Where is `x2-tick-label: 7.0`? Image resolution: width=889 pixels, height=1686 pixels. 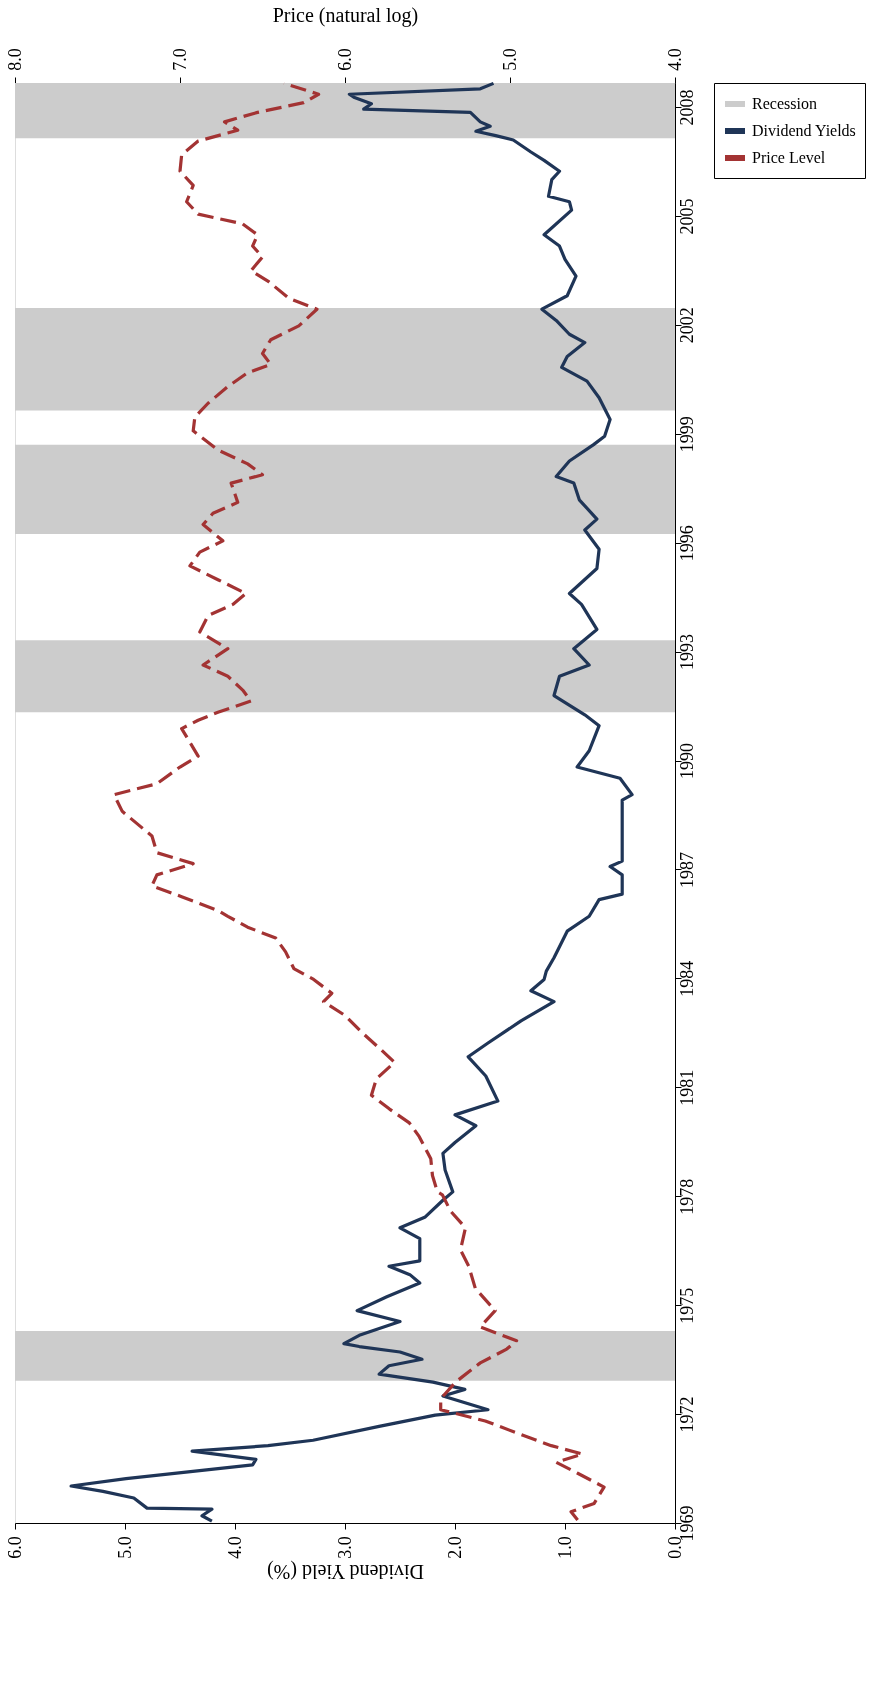 x2-tick-label: 7.0 is located at coordinates (179, 59).